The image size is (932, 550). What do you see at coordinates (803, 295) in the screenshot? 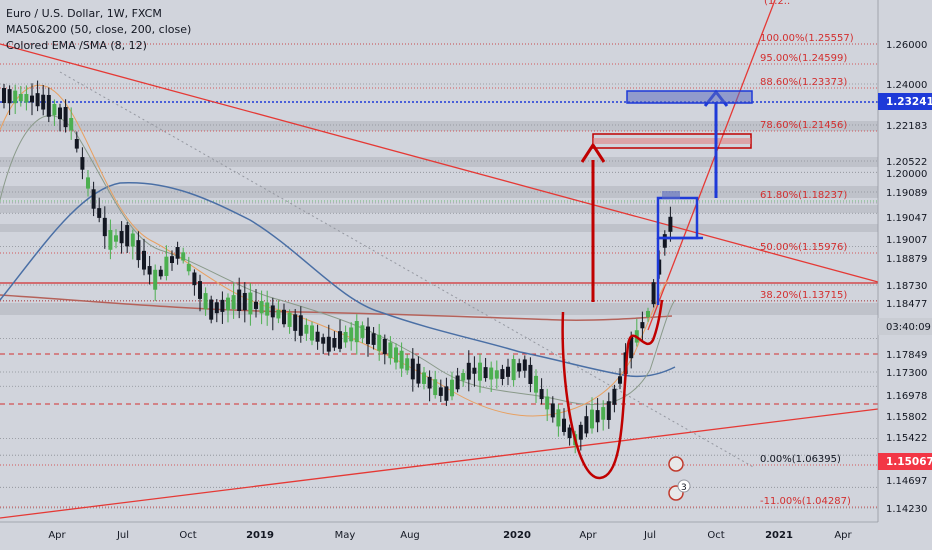
I see `fib-label: 38.20%(1.13715)` at bounding box center [803, 295].